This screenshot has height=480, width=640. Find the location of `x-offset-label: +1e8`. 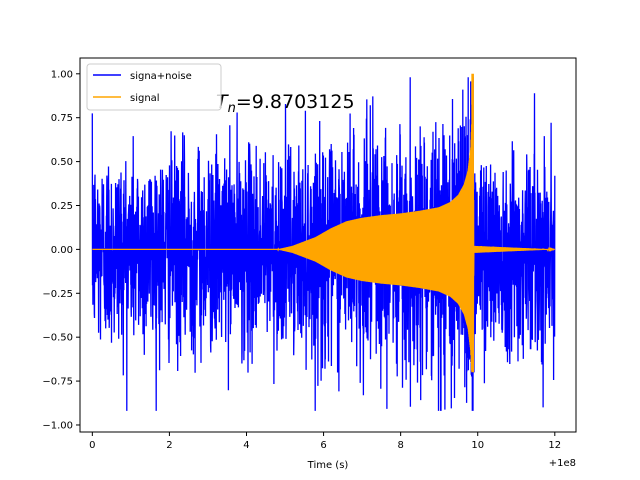

x-offset-label: +1e8 is located at coordinates (562, 463).